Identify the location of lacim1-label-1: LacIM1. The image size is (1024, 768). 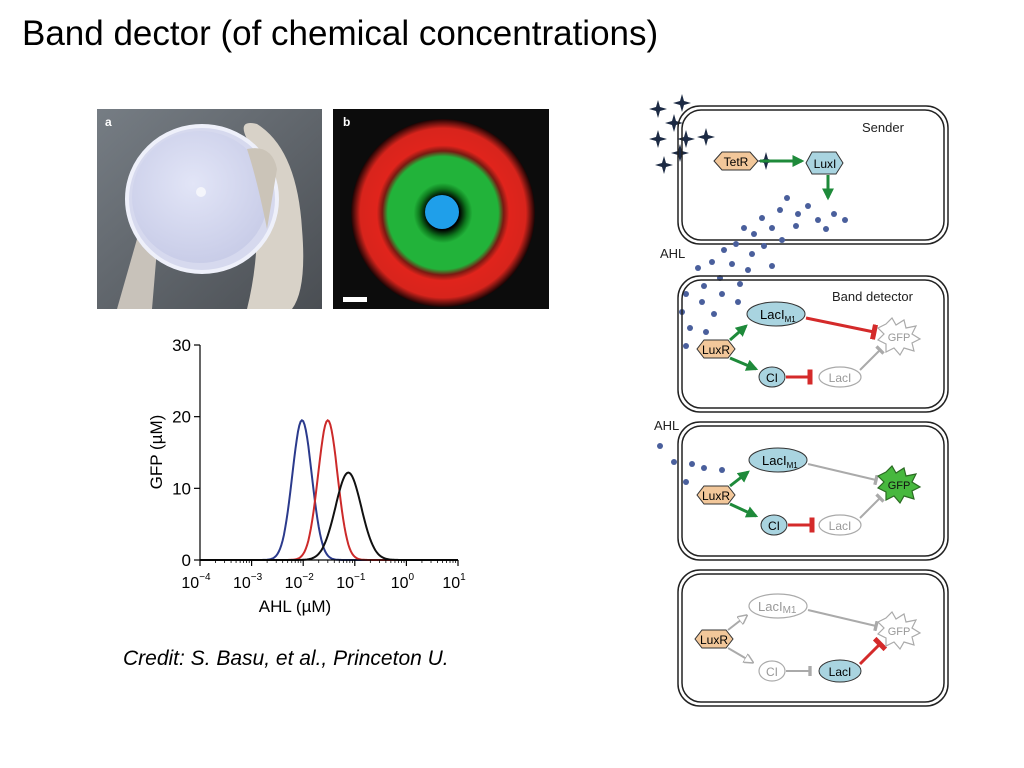
(778, 315).